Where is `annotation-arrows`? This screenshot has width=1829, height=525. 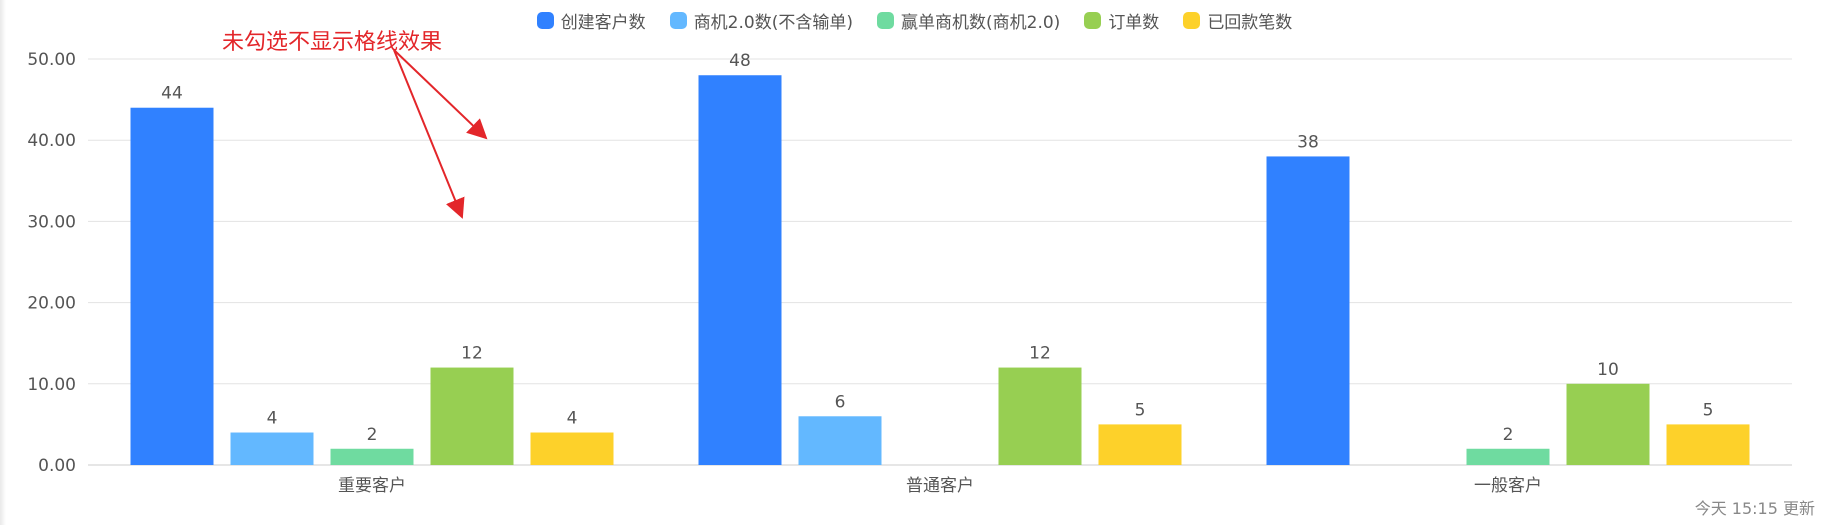
annotation-arrows is located at coordinates (440, 134).